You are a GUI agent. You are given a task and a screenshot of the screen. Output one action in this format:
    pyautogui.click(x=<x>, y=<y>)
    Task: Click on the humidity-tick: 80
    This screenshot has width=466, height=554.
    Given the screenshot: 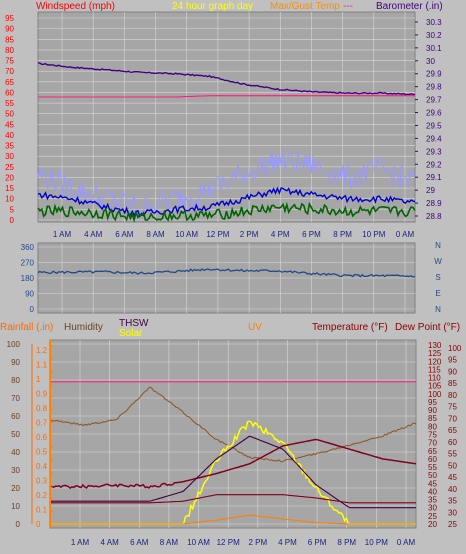 What is the action you would take?
    pyautogui.click(x=15, y=380)
    